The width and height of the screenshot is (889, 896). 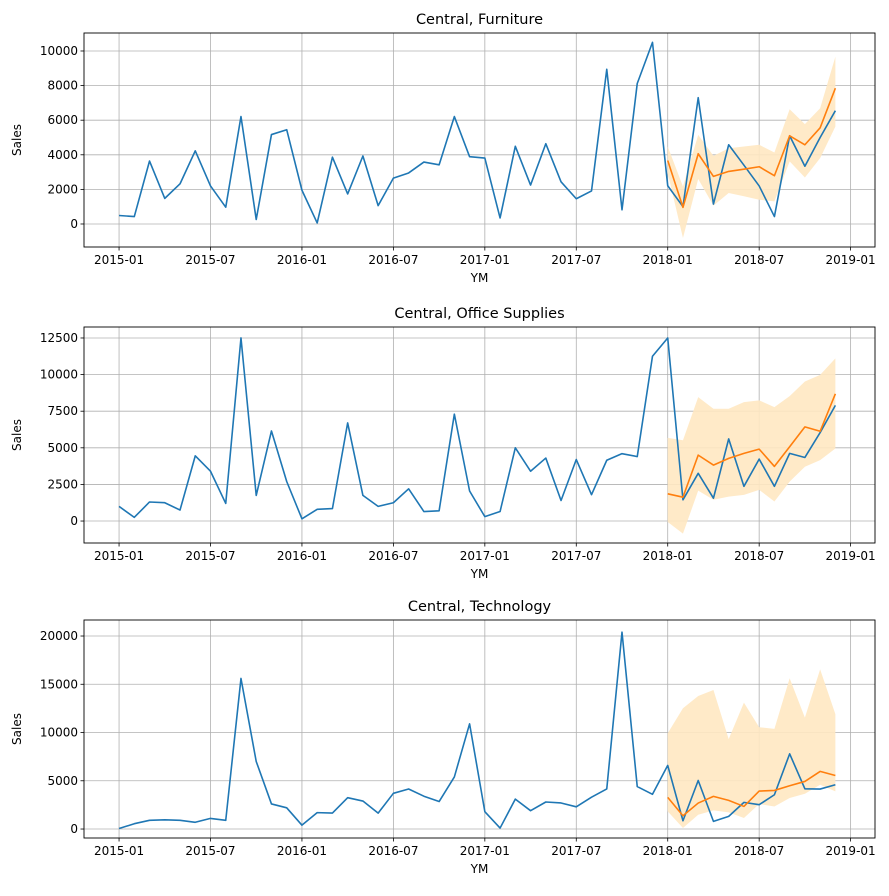 I want to click on y-tick-label: 2000, so click(x=62, y=189).